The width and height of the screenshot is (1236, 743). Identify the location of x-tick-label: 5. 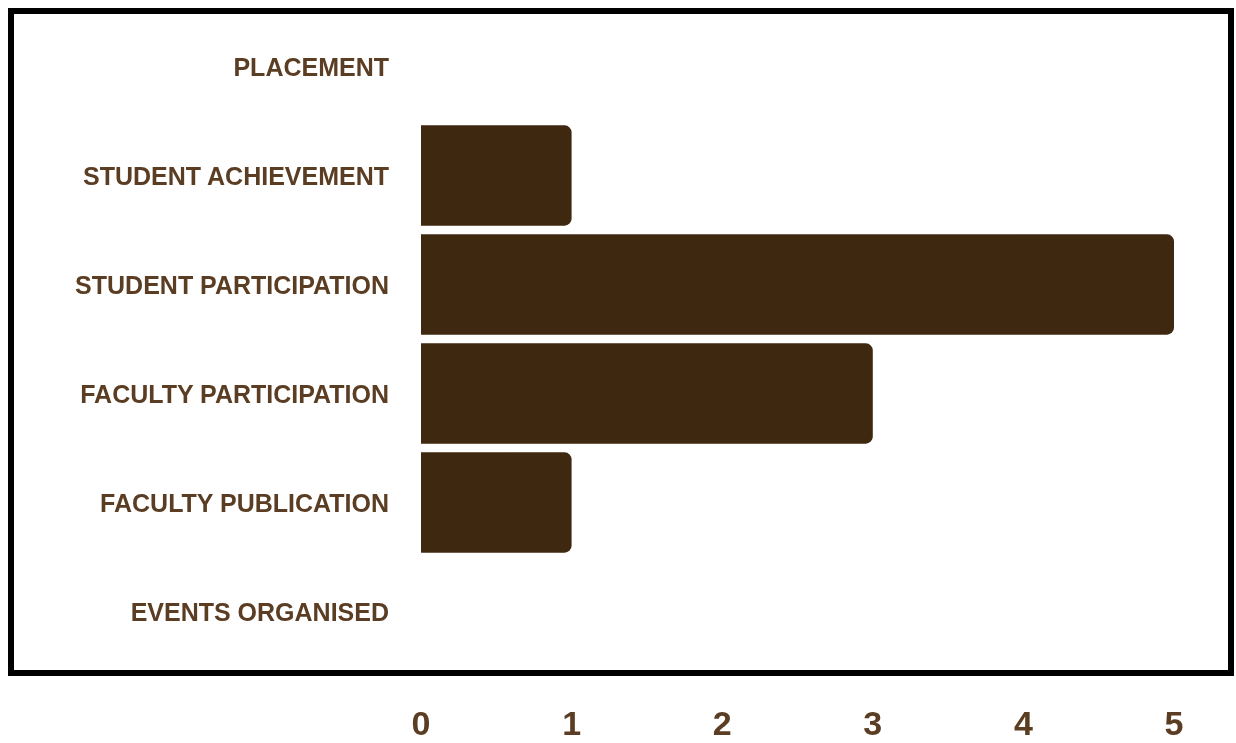
(1174, 723).